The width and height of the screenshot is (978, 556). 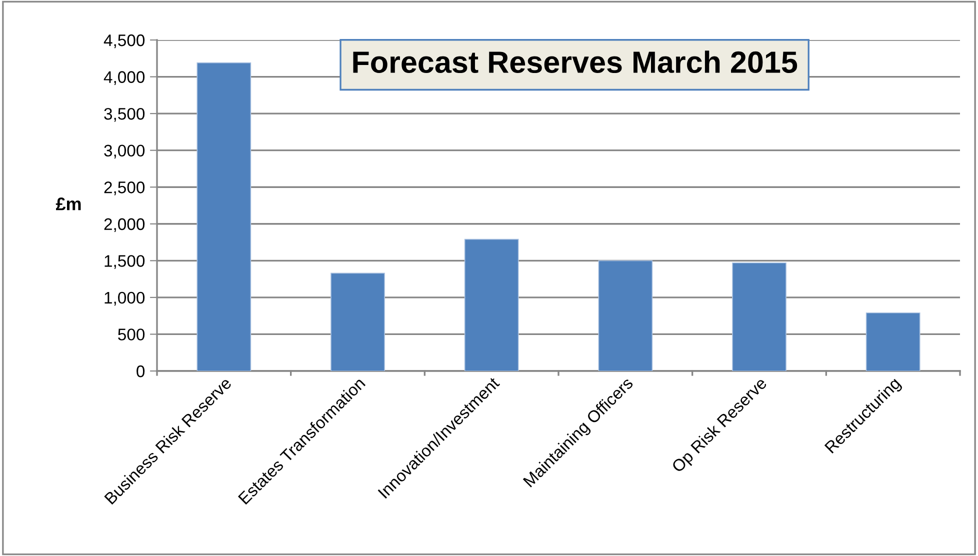 I want to click on y-tick-label: 1,500, so click(x=124, y=262).